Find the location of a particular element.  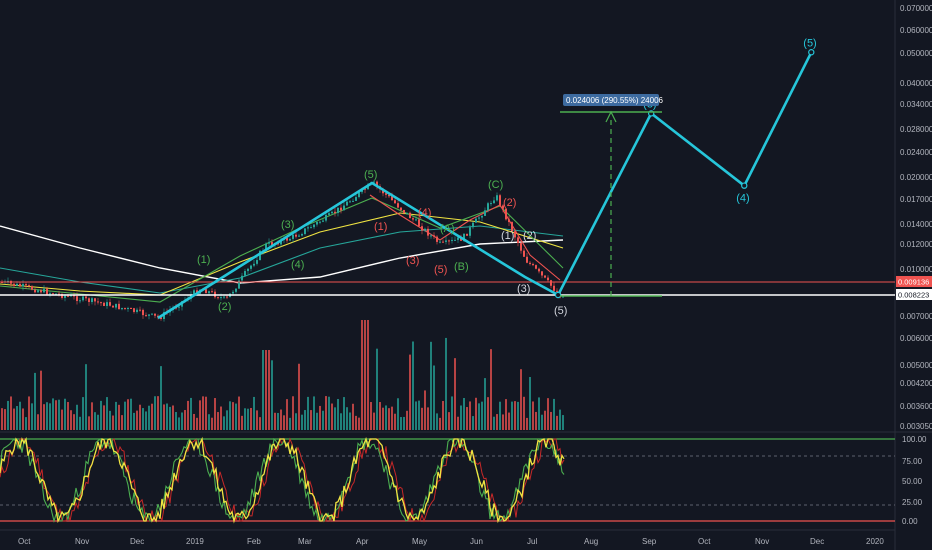

x-tick-label: Feb is located at coordinates (254, 541).